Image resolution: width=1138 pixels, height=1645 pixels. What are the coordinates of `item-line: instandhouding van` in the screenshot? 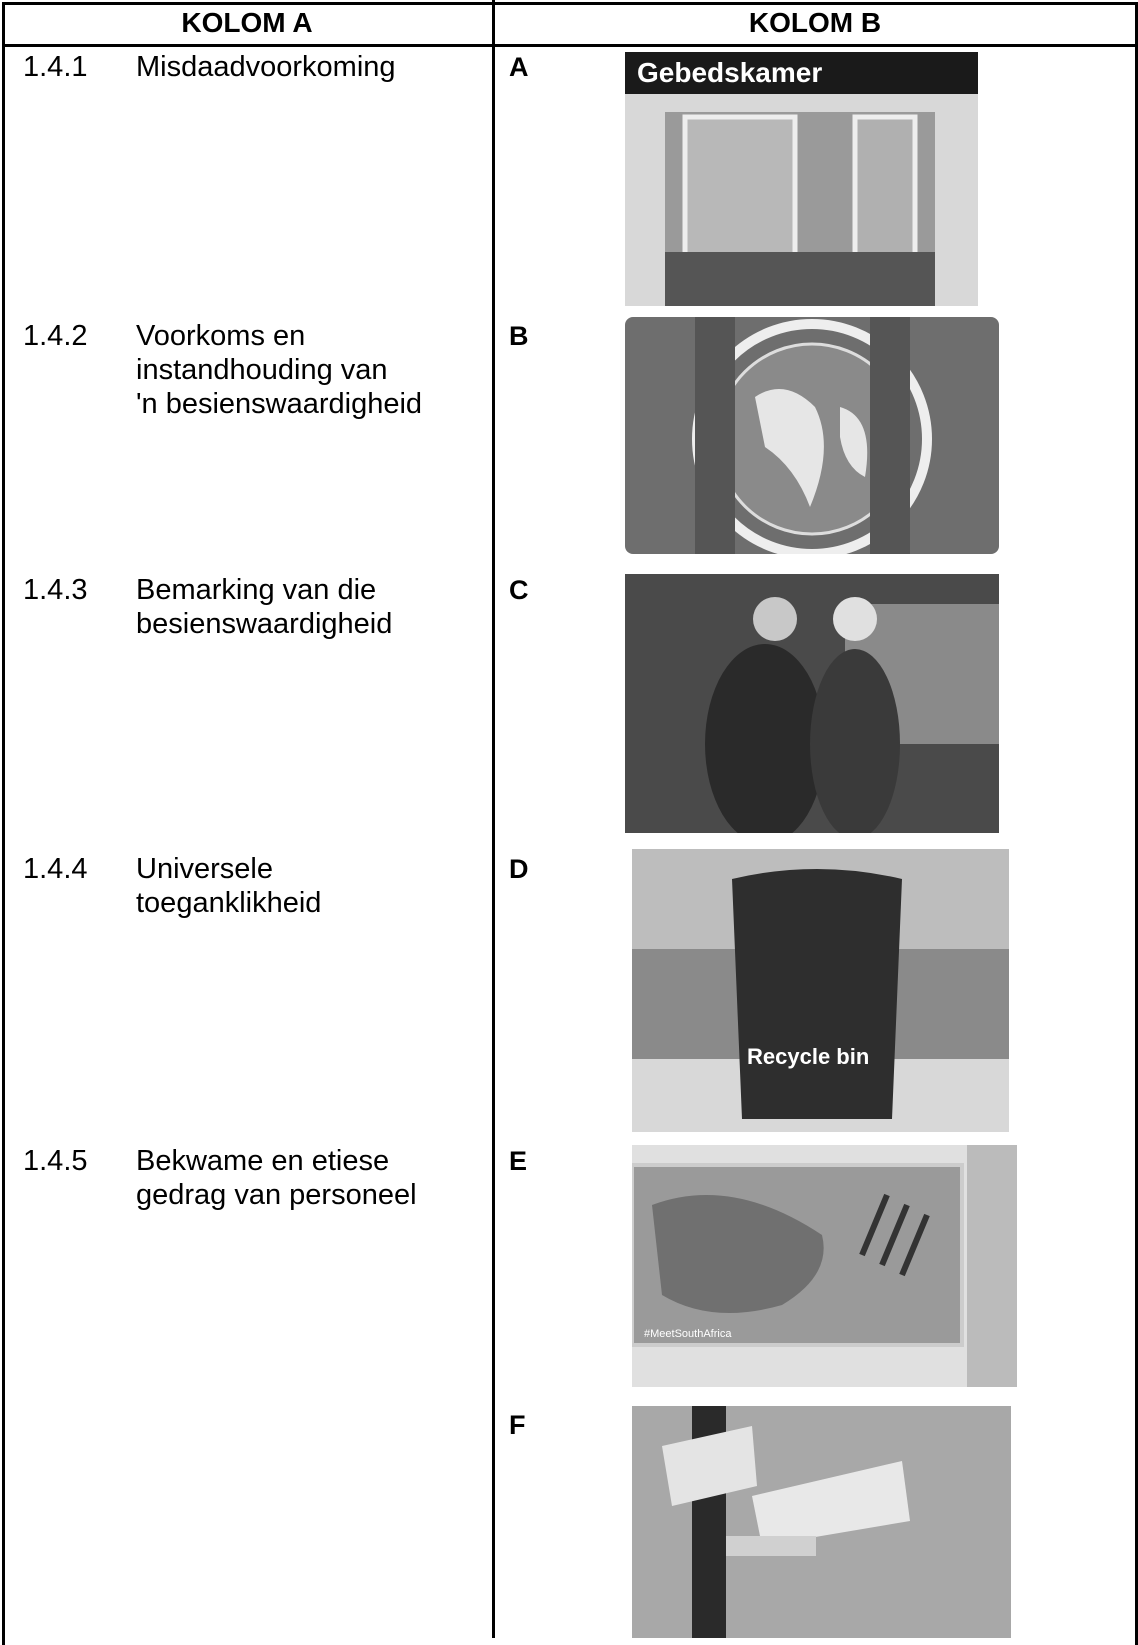 It's located at (262, 370).